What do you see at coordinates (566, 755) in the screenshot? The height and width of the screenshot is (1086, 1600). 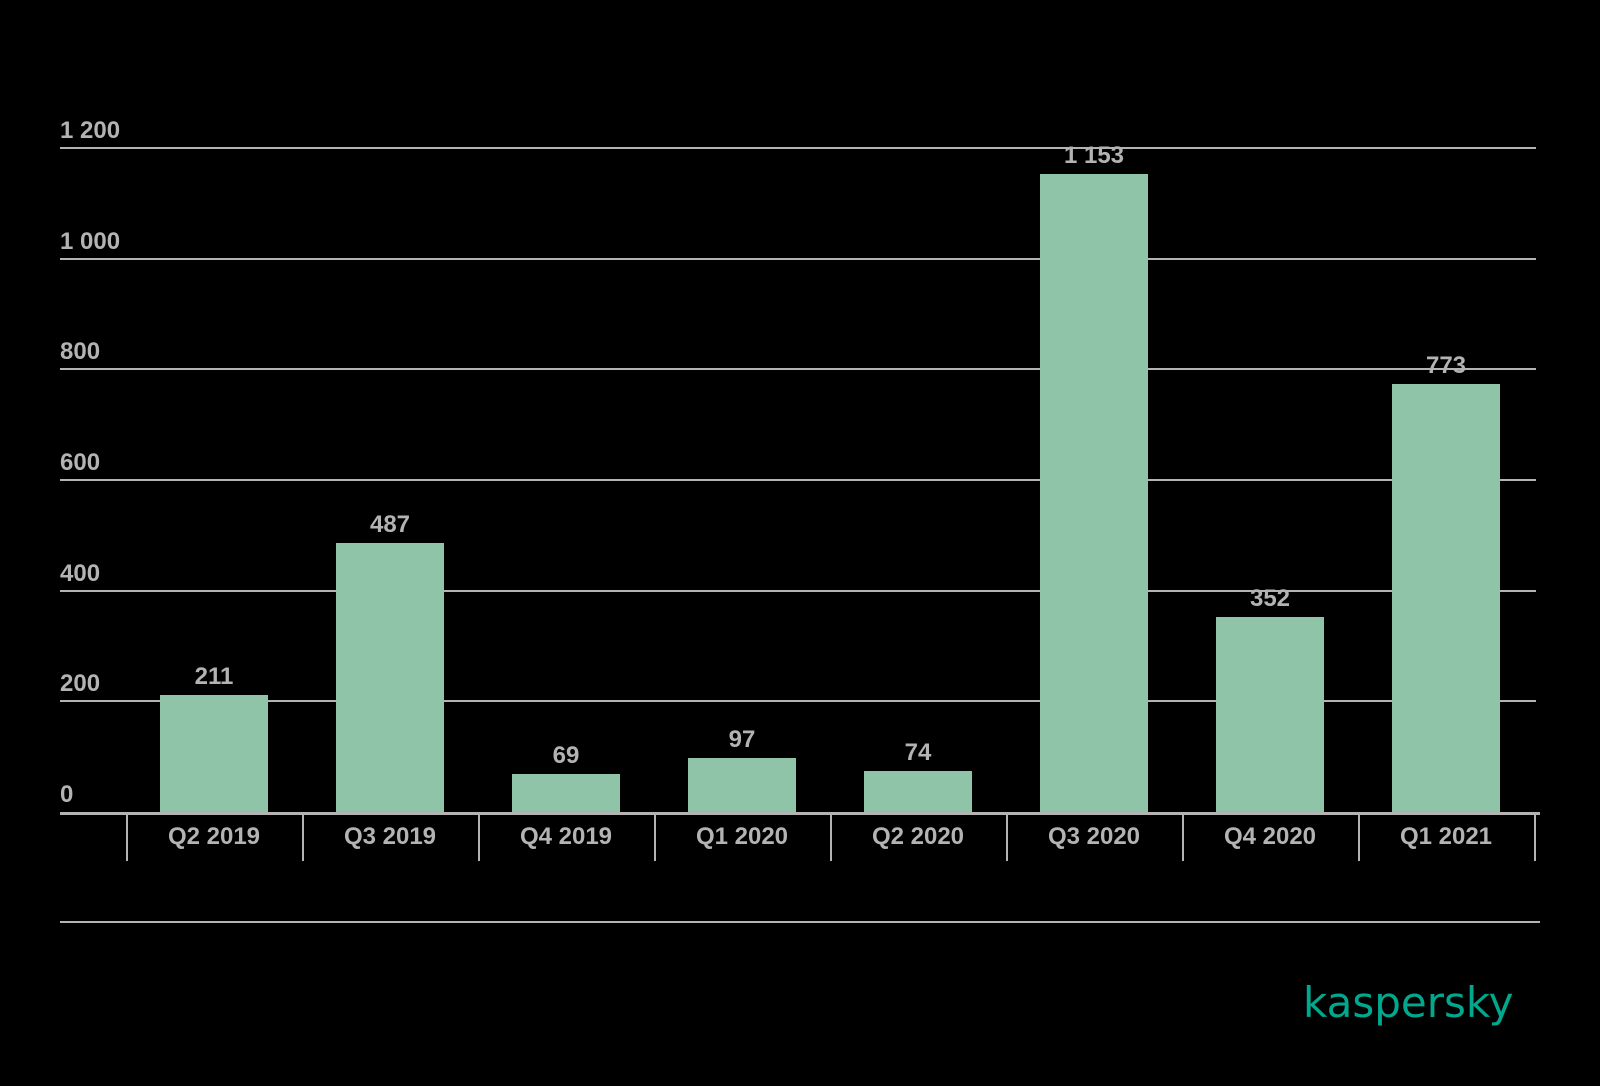 I see `bar-value-label: 69` at bounding box center [566, 755].